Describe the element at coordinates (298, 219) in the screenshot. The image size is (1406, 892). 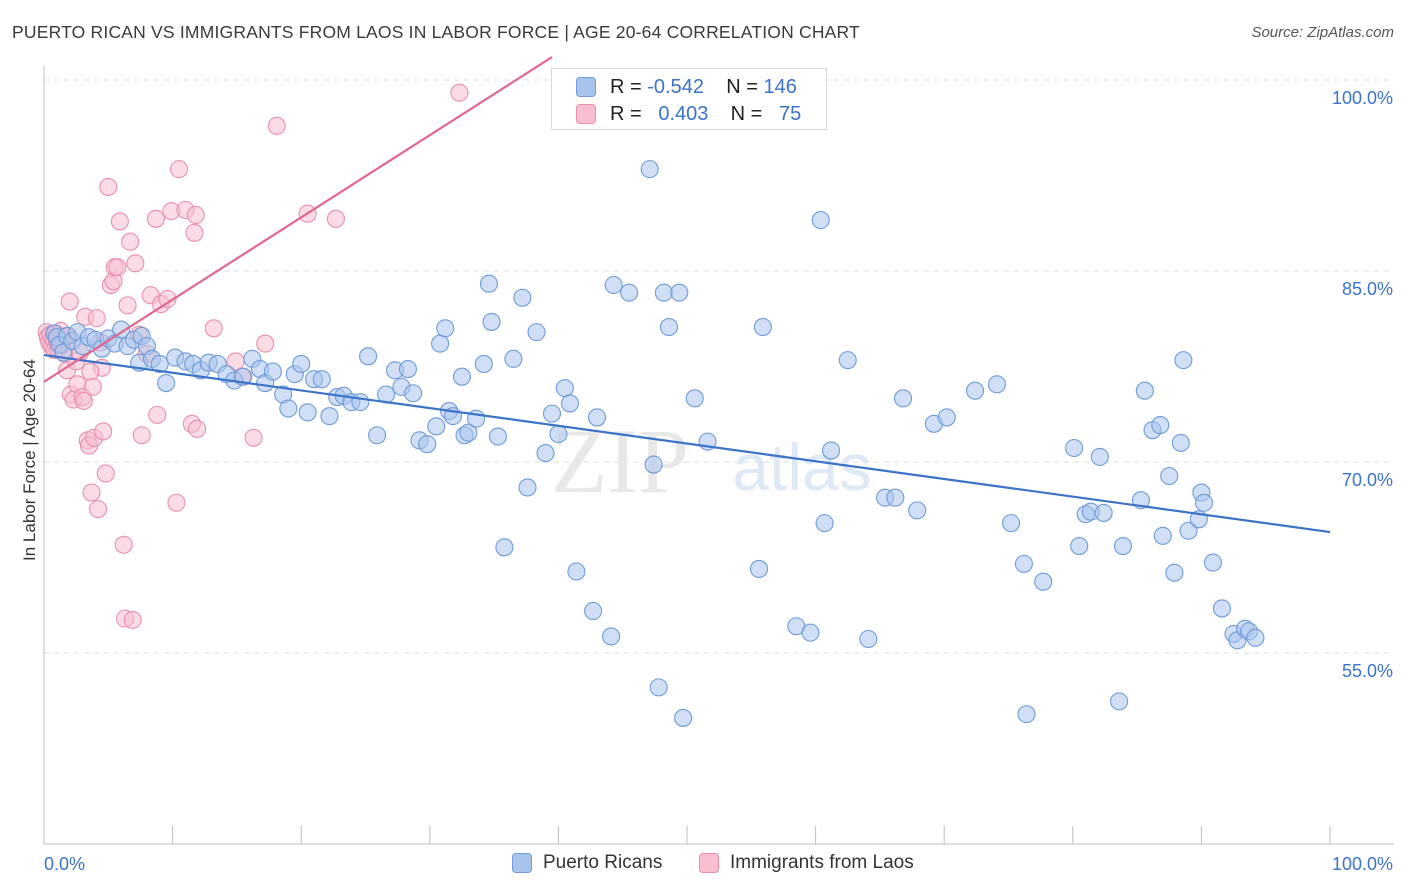
I see `trend-line-laos` at that location.